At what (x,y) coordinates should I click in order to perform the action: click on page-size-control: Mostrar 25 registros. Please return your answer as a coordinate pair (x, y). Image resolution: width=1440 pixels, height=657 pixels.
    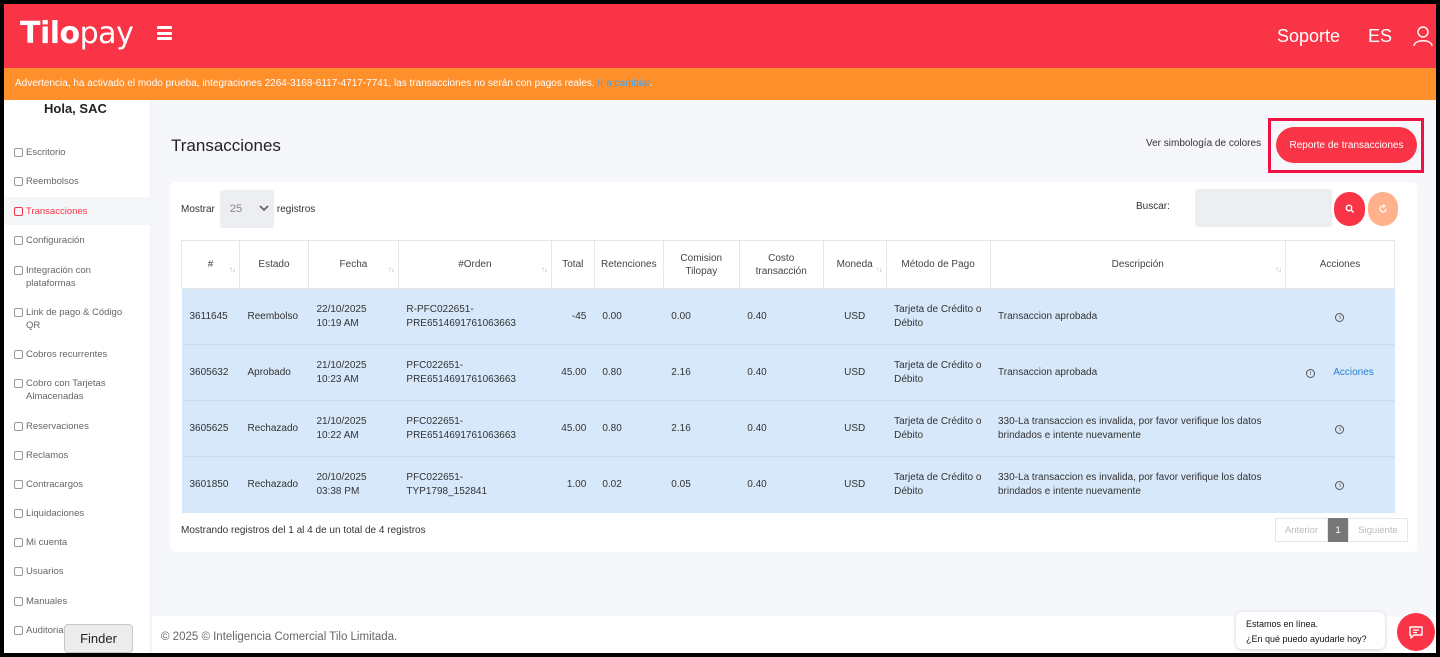
    Looking at the image, I should click on (248, 209).